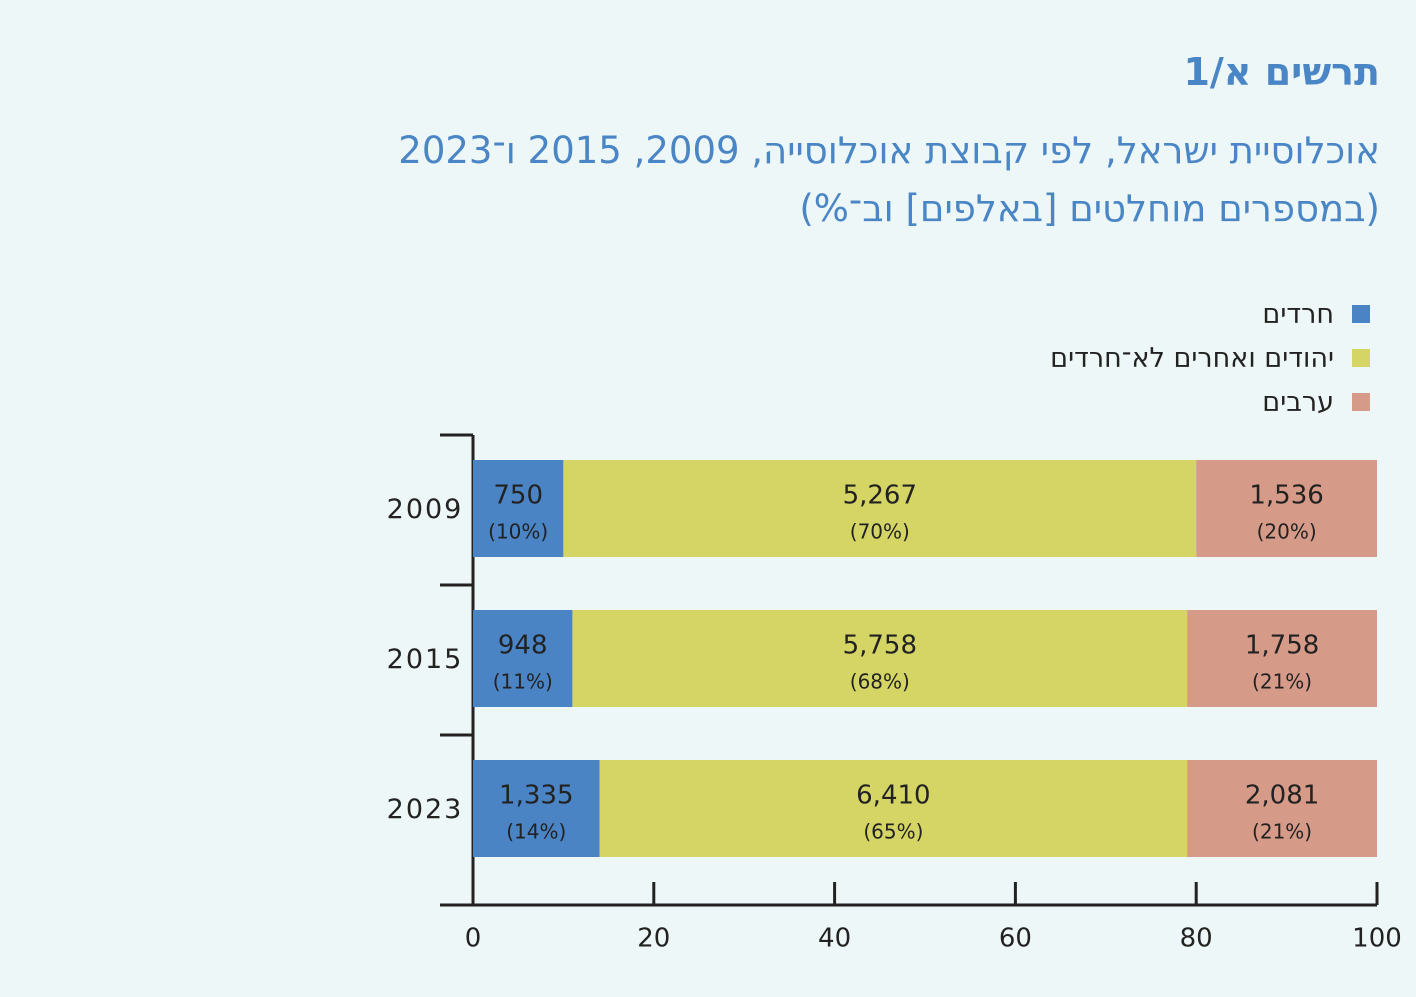 The height and width of the screenshot is (997, 1416). What do you see at coordinates (1281, 72) in the screenshot?
I see `chart-title: תרשים א/1` at bounding box center [1281, 72].